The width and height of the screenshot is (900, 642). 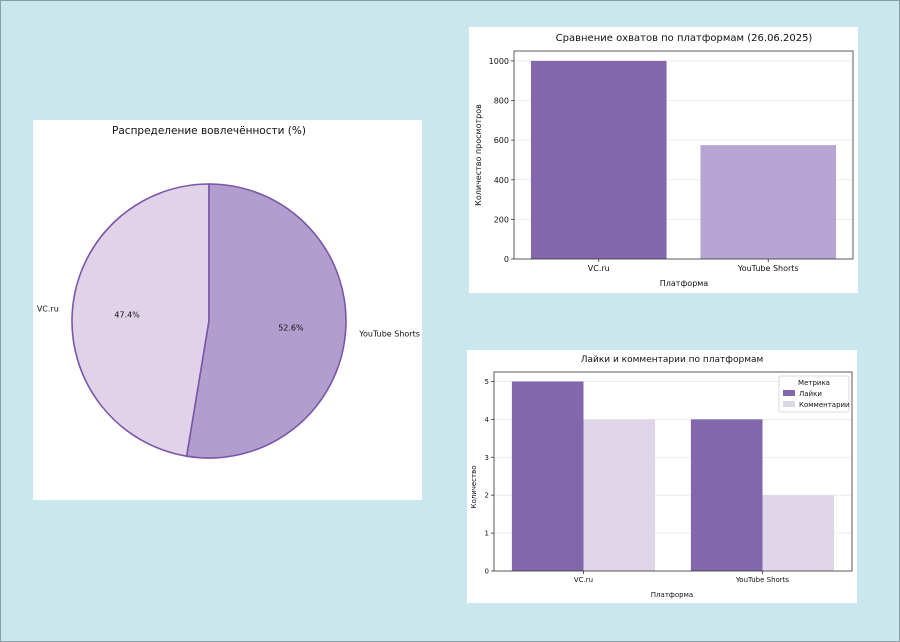 What do you see at coordinates (598, 160) in the screenshot?
I see `bar-vc-ru` at bounding box center [598, 160].